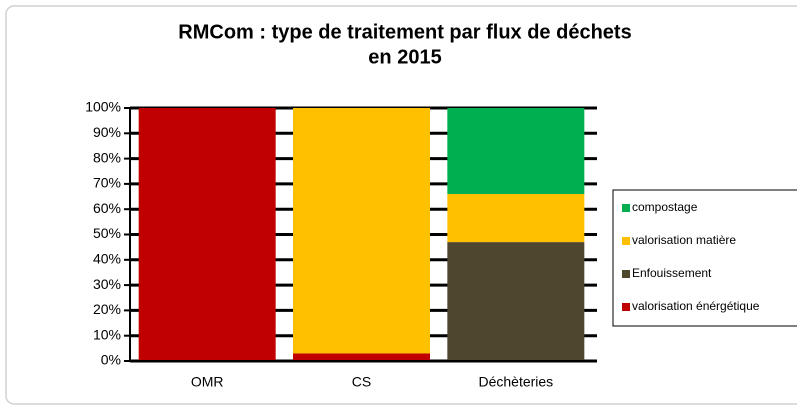  What do you see at coordinates (515, 382) in the screenshot?
I see `x-tick-label: Déchèteries` at bounding box center [515, 382].